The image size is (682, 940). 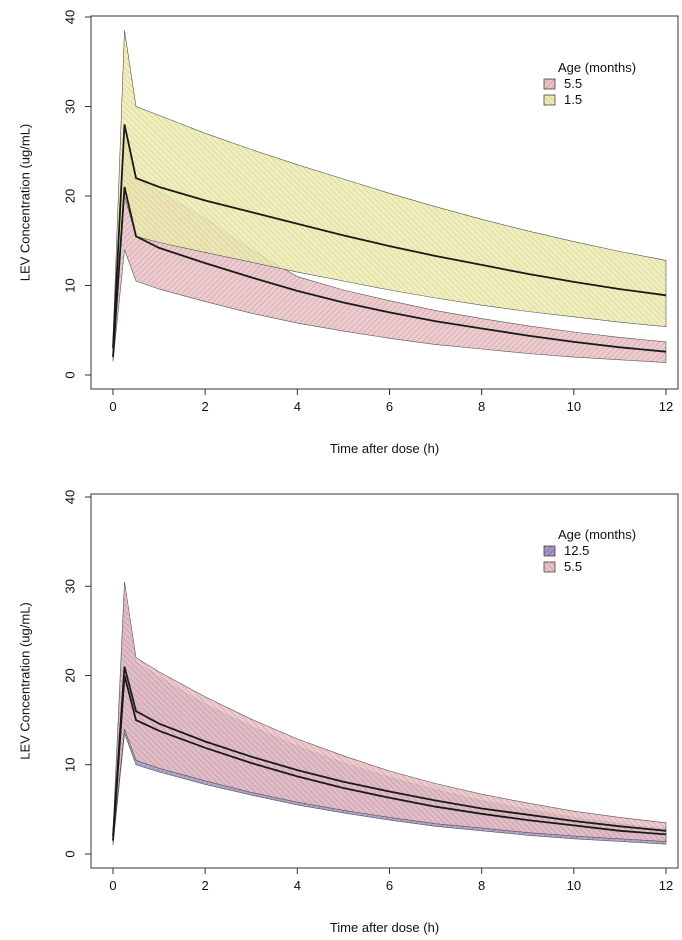 What do you see at coordinates (573, 99) in the screenshot?
I see `legend-label: 1.5` at bounding box center [573, 99].